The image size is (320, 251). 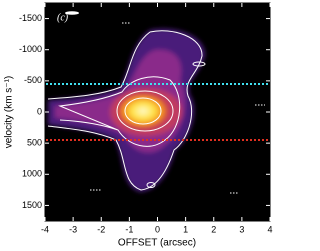 I want to click on x-tick-label: 0, so click(x=157, y=229).